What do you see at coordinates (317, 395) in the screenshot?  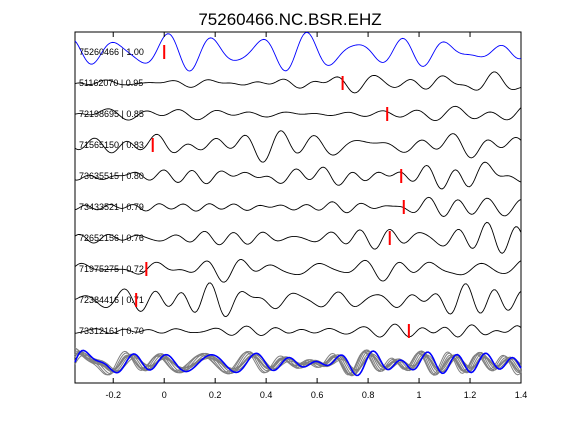 I see `x-tick-label: 0.6` at bounding box center [317, 395].